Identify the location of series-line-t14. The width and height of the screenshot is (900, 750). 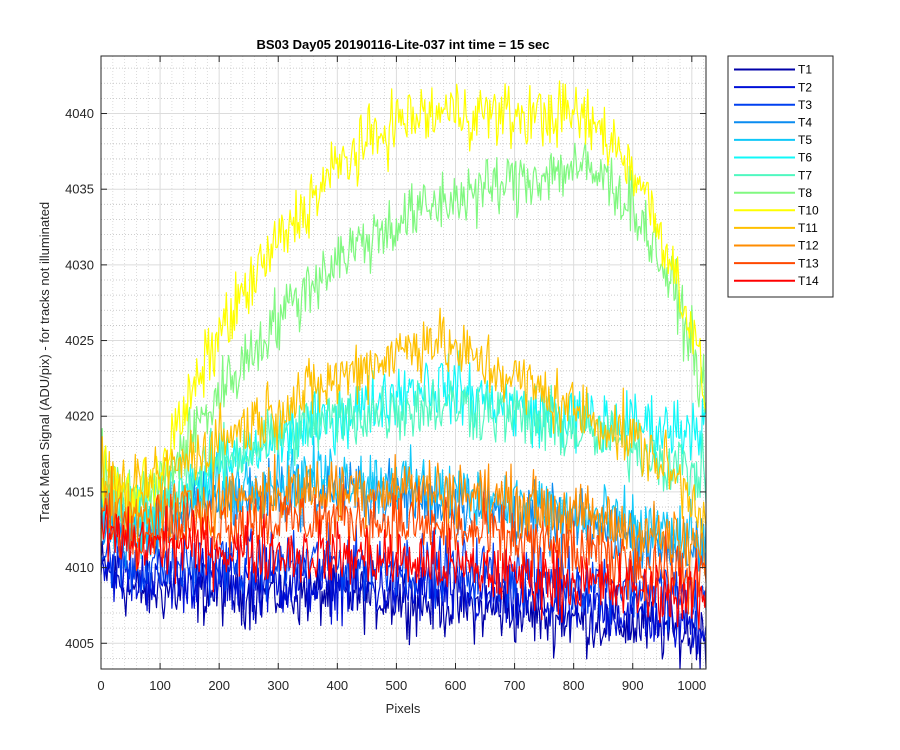
(403, 567).